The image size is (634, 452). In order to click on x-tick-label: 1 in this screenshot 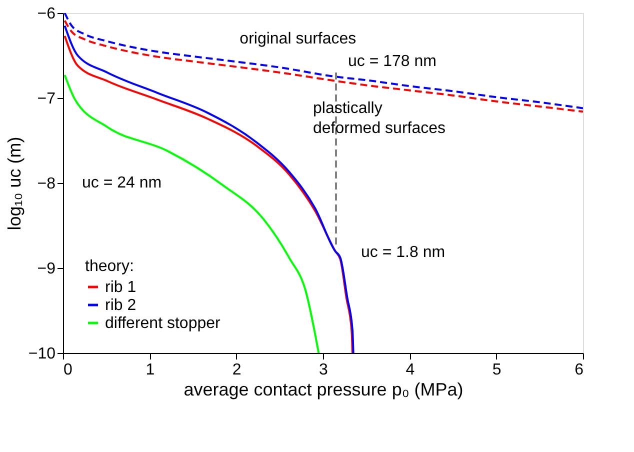, I will do `click(150, 370)`.